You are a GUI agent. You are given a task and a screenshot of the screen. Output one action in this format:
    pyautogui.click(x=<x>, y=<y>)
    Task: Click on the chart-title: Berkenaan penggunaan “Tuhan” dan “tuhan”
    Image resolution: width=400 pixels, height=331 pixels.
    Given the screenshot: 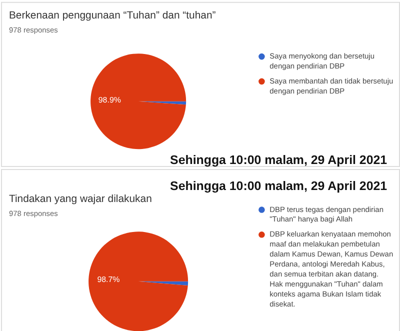 What is the action you would take?
    pyautogui.click(x=112, y=16)
    